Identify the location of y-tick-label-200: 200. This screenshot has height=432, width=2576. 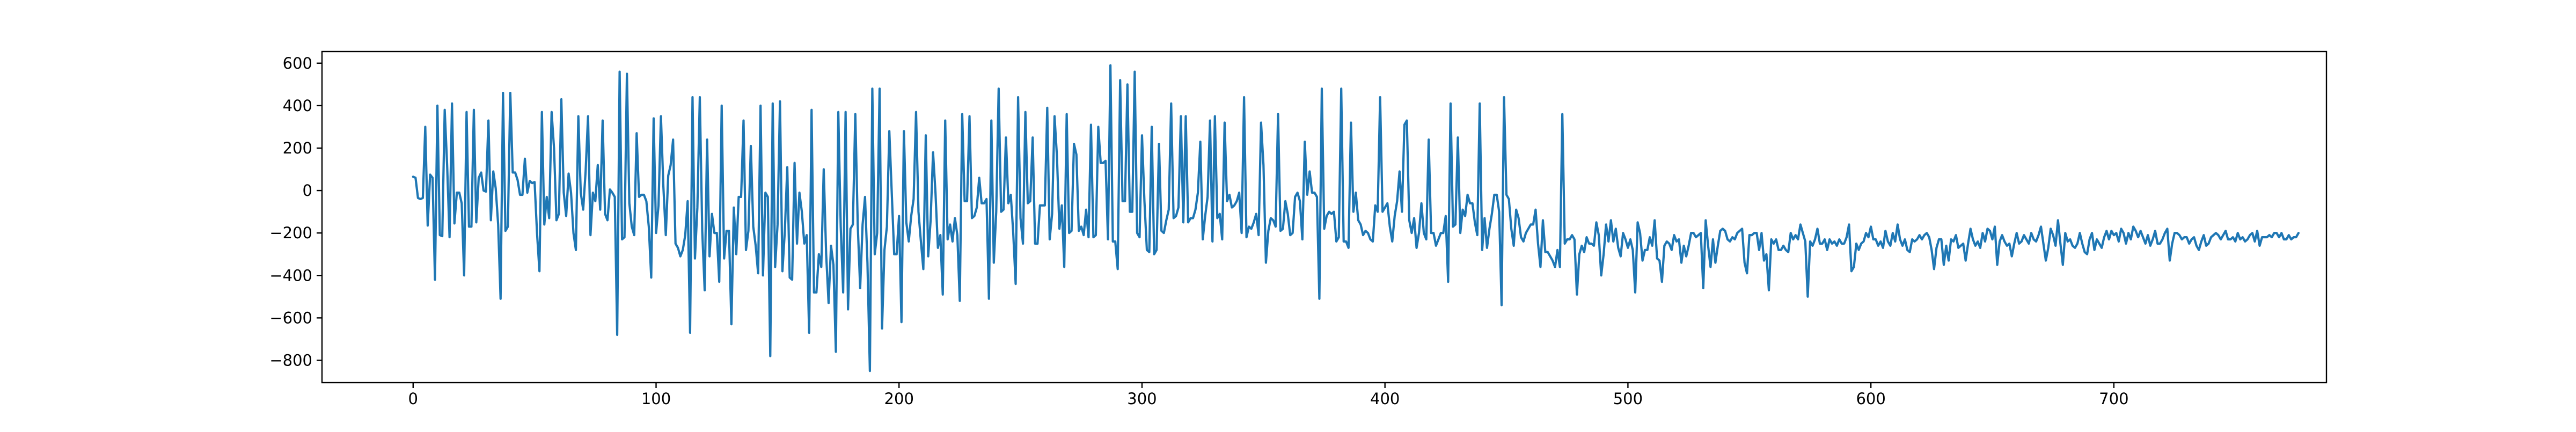
(297, 148).